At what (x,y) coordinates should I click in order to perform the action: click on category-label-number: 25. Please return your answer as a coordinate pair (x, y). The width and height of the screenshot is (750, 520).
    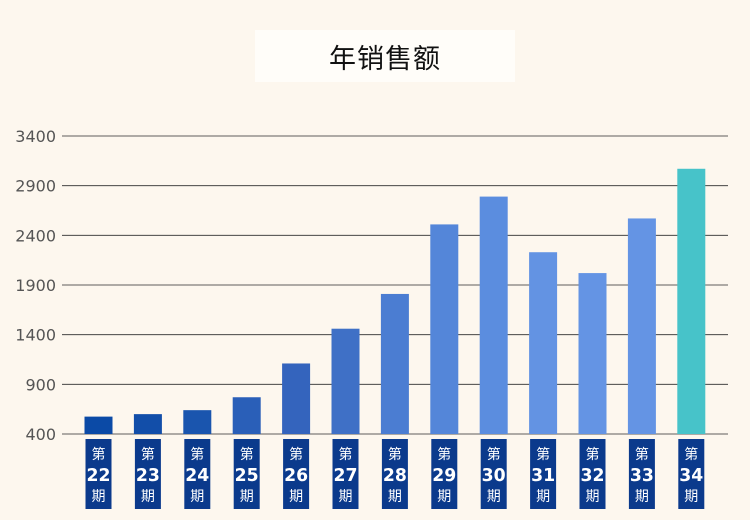
    Looking at the image, I should click on (247, 475).